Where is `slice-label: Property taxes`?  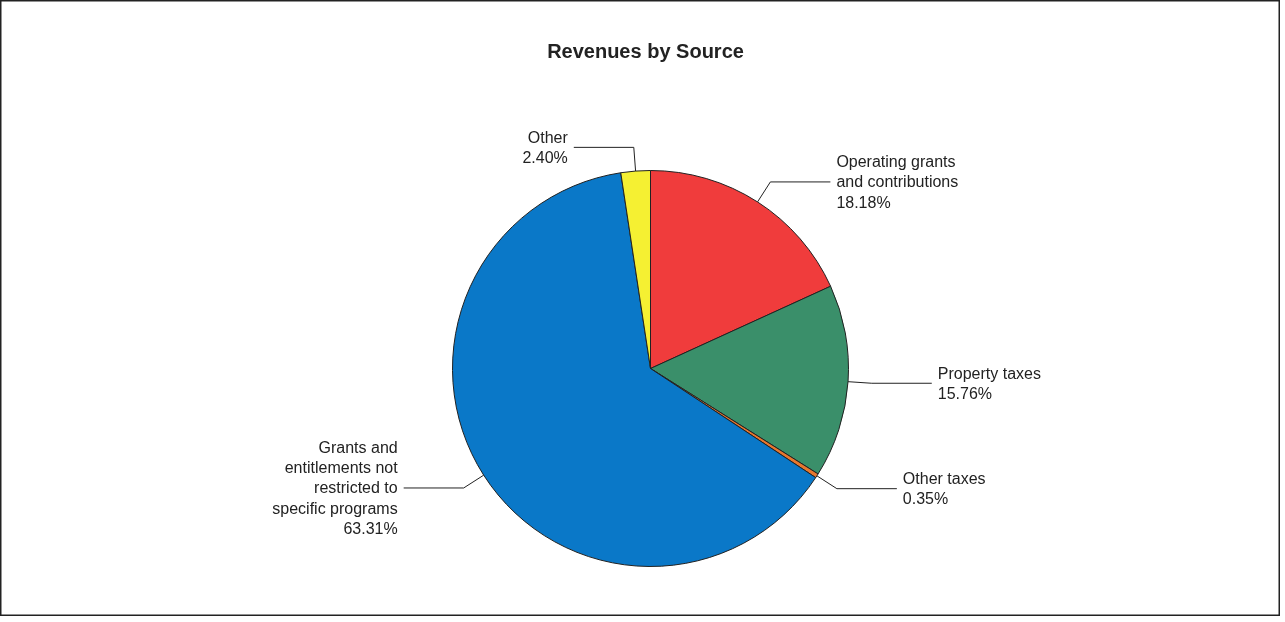 slice-label: Property taxes is located at coordinates (989, 373).